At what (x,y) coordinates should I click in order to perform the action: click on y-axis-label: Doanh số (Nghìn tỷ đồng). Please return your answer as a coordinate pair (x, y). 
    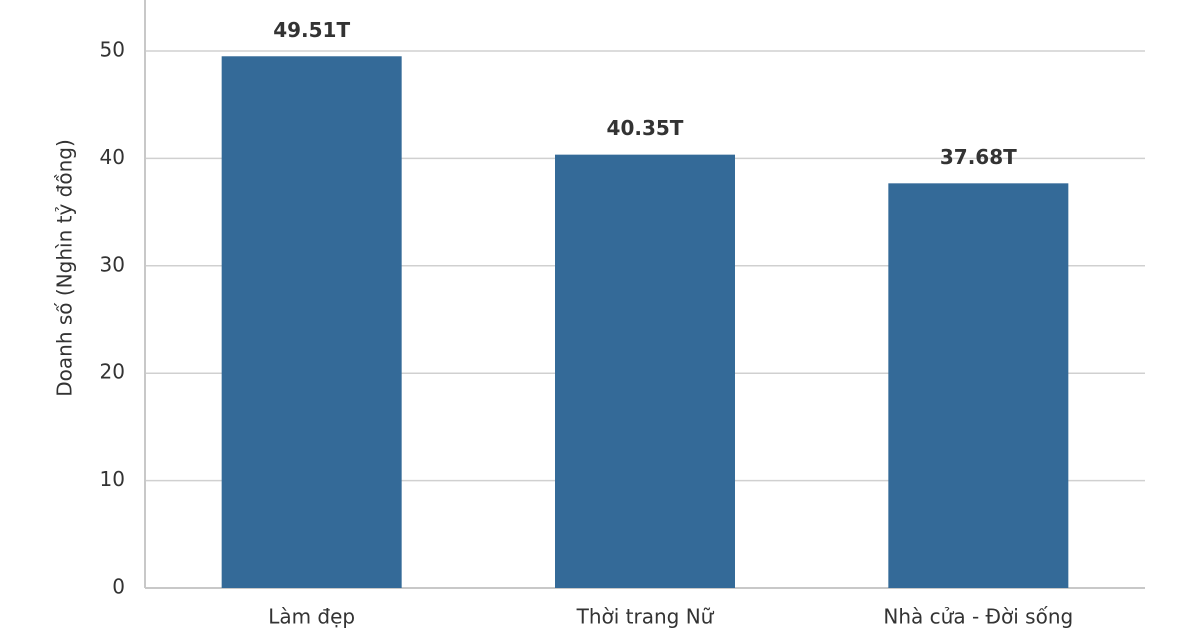
    Looking at the image, I should click on (65, 267).